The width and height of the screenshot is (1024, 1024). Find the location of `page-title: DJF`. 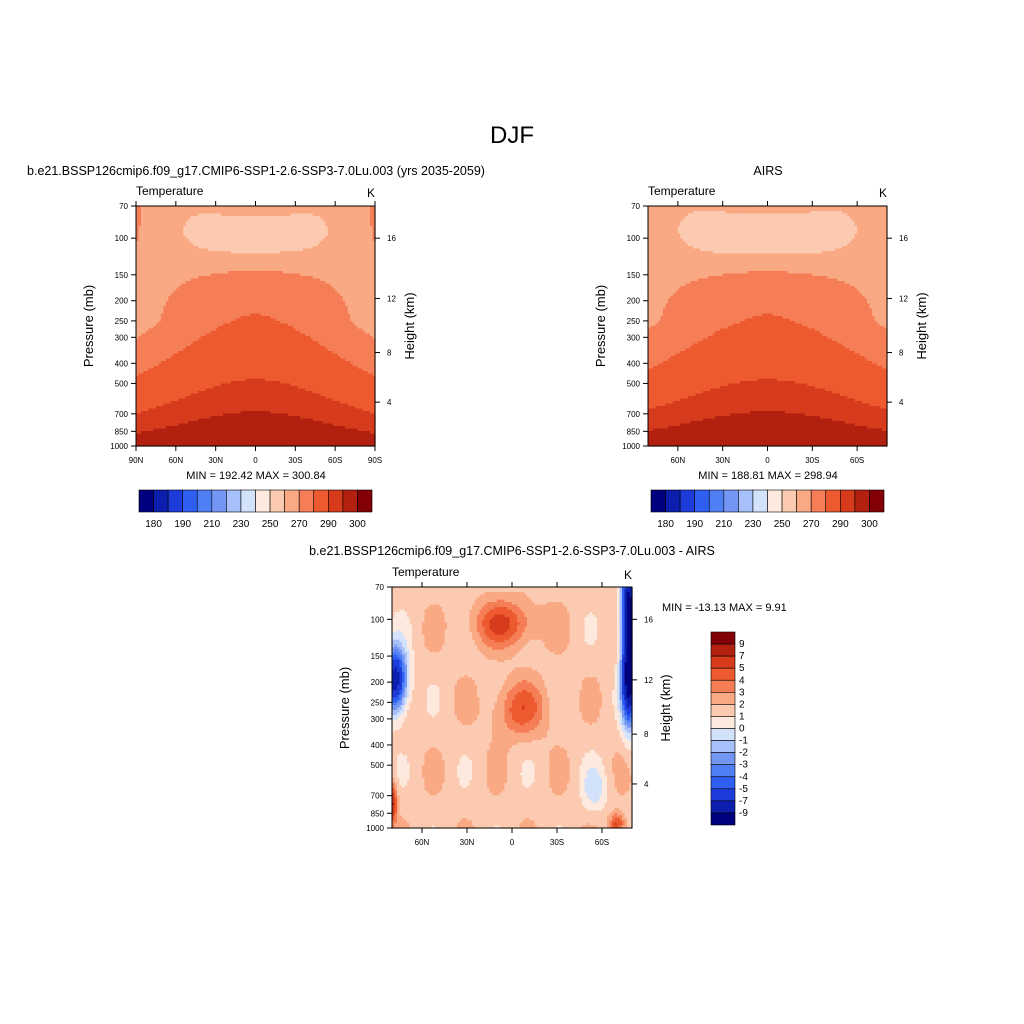

page-title: DJF is located at coordinates (512, 135).